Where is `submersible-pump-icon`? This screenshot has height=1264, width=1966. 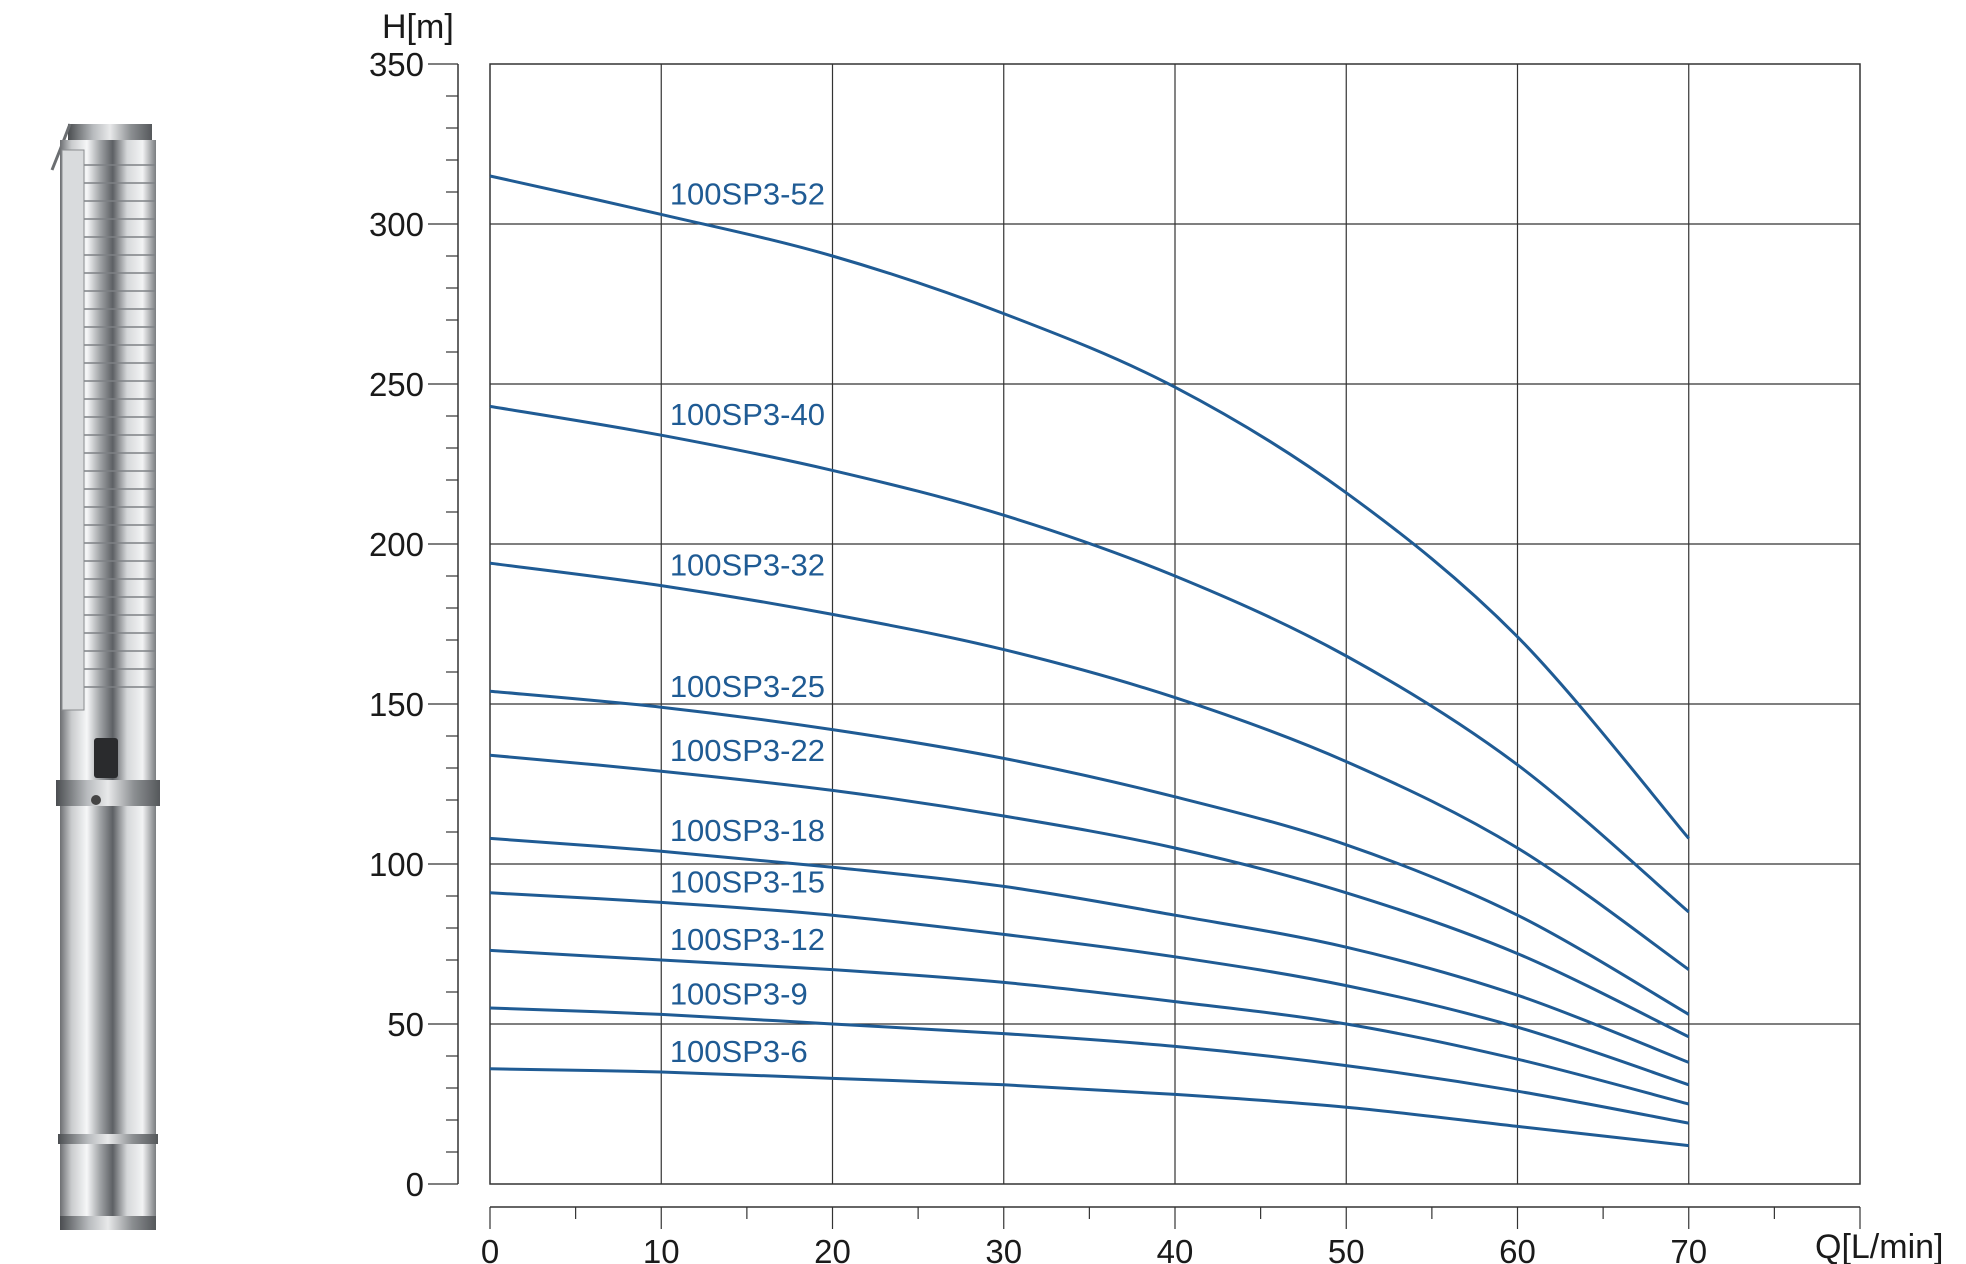
submersible-pump-icon is located at coordinates (105, 676).